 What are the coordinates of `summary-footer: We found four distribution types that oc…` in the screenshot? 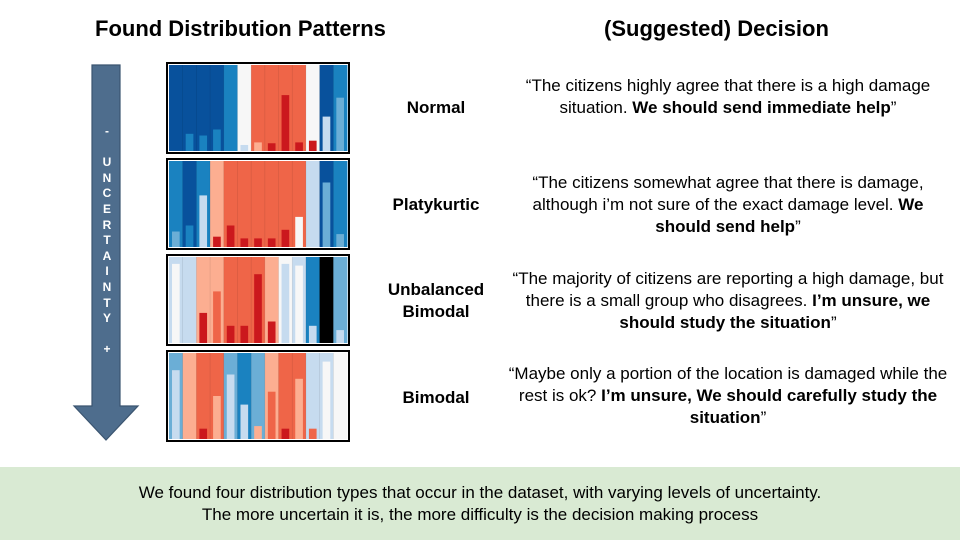 It's located at (480, 503).